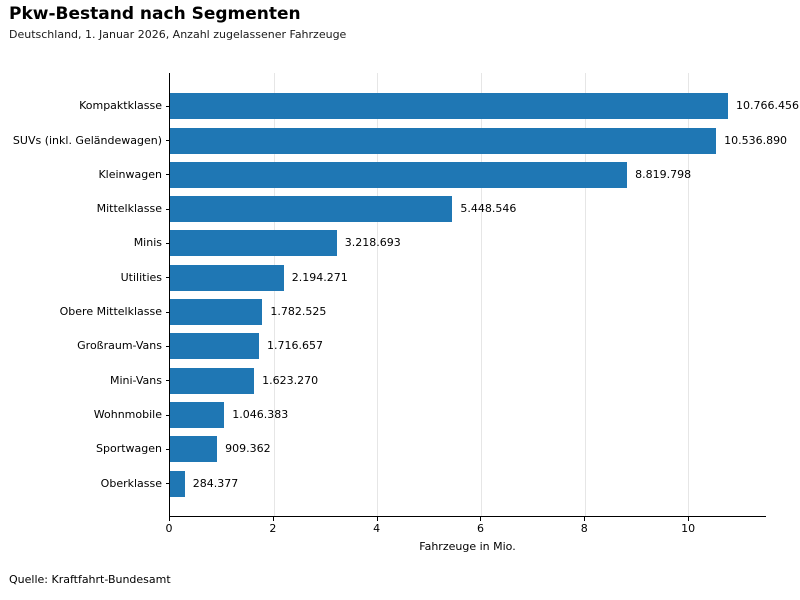 The height and width of the screenshot is (600, 800). I want to click on bar-value-label: 1.782.525, so click(298, 312).